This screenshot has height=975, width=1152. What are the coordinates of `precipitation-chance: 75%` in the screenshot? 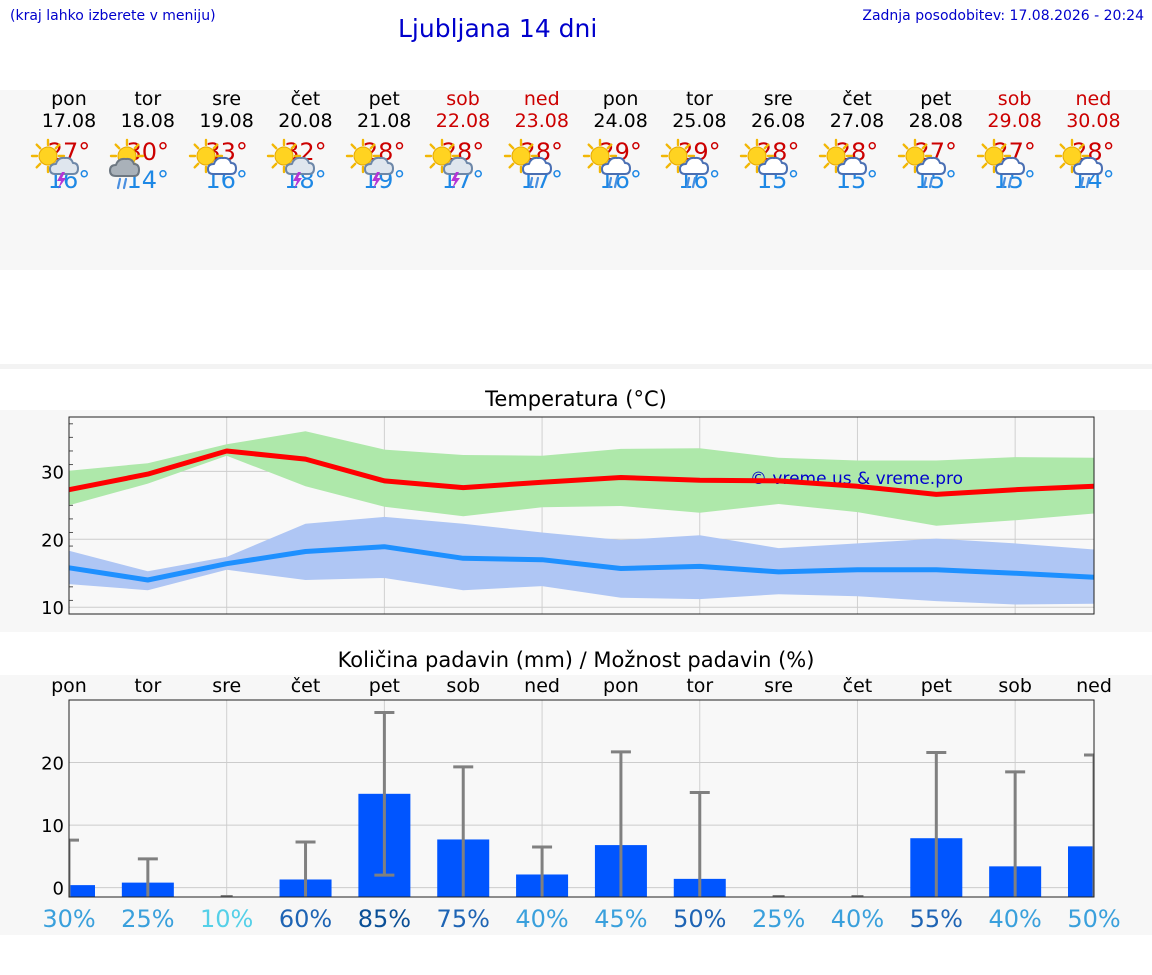 It's located at (463, 919).